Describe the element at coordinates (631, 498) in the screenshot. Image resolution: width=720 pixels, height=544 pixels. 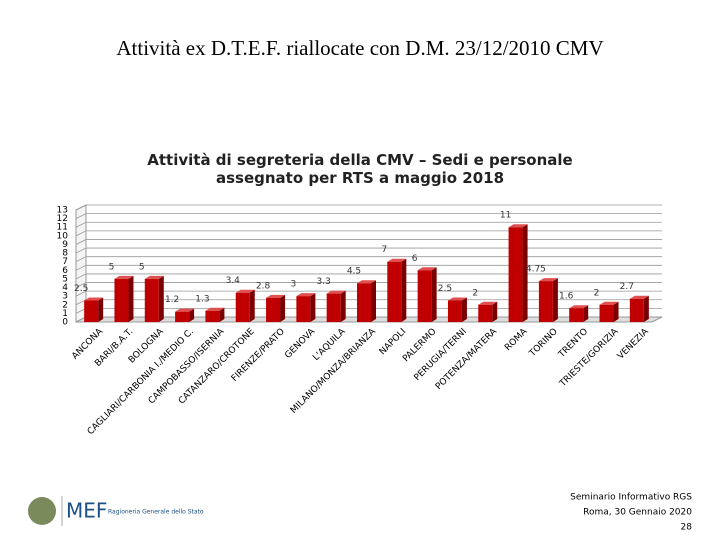
I see `footer: Seminario Informativo RGS` at that location.